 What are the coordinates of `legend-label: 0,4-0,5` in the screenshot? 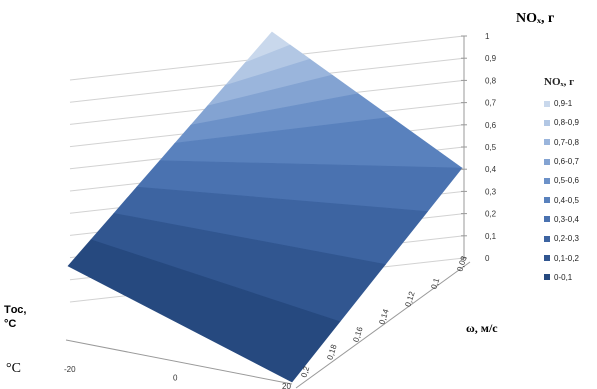 It's located at (566, 200).